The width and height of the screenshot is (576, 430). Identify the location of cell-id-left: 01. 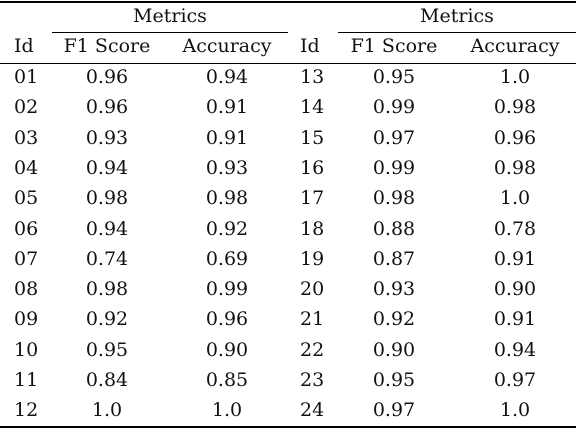
(26, 77).